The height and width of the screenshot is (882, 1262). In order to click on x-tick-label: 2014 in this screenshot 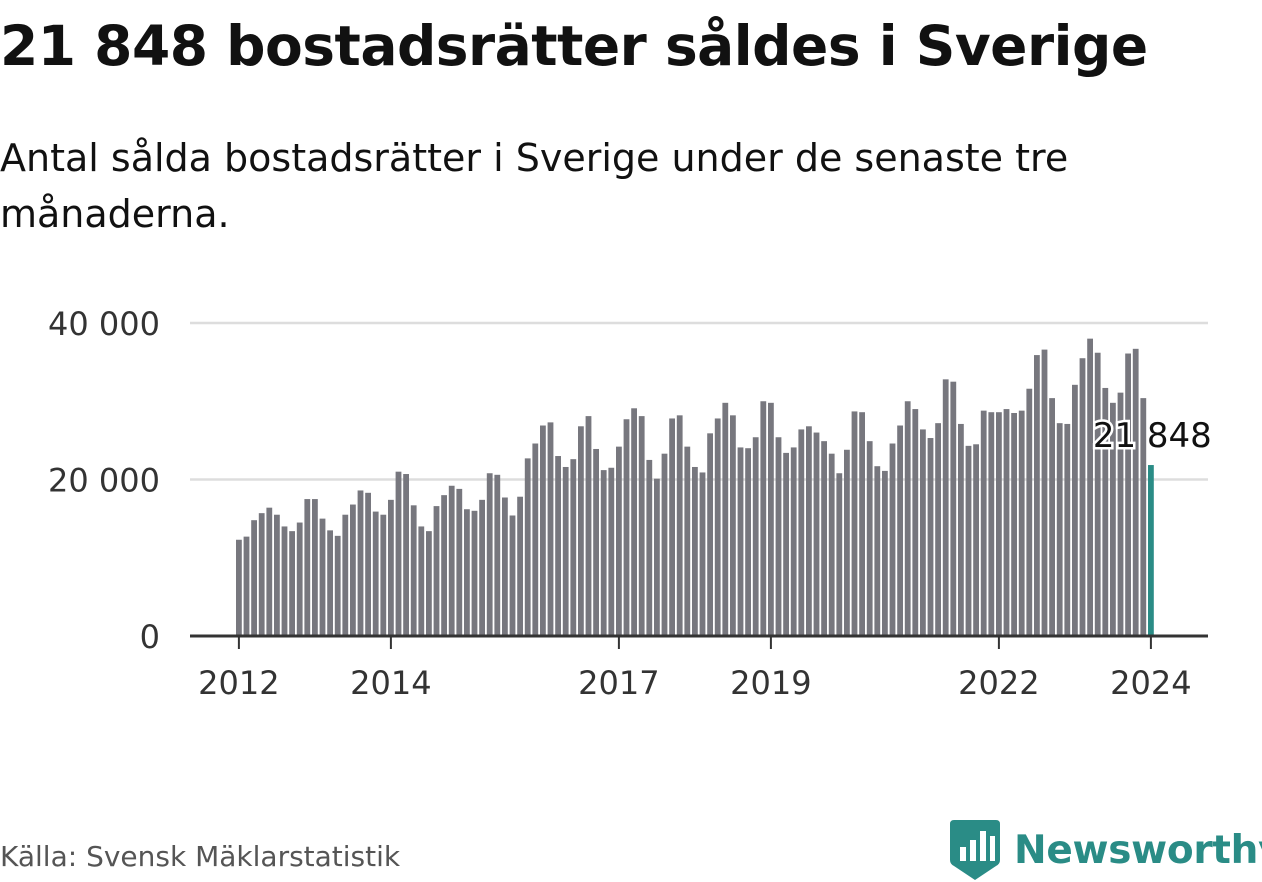, I will do `click(390, 683)`.